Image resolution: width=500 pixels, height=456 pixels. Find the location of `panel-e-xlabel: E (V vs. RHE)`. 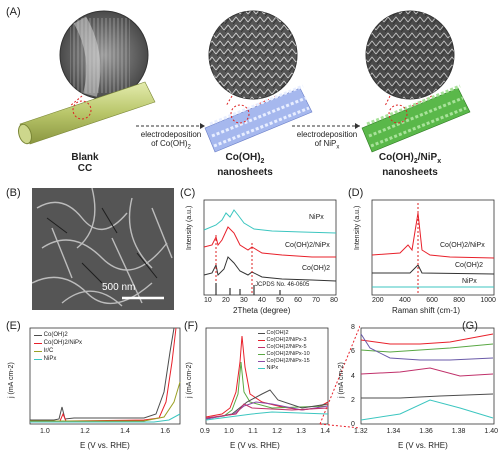

panel-e-xlabel: E (V vs. RHE) is located at coordinates (105, 445).